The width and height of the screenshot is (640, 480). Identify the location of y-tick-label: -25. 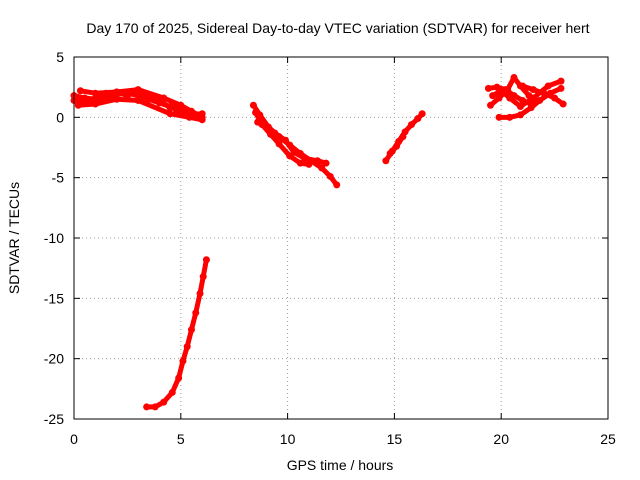
(54, 419).